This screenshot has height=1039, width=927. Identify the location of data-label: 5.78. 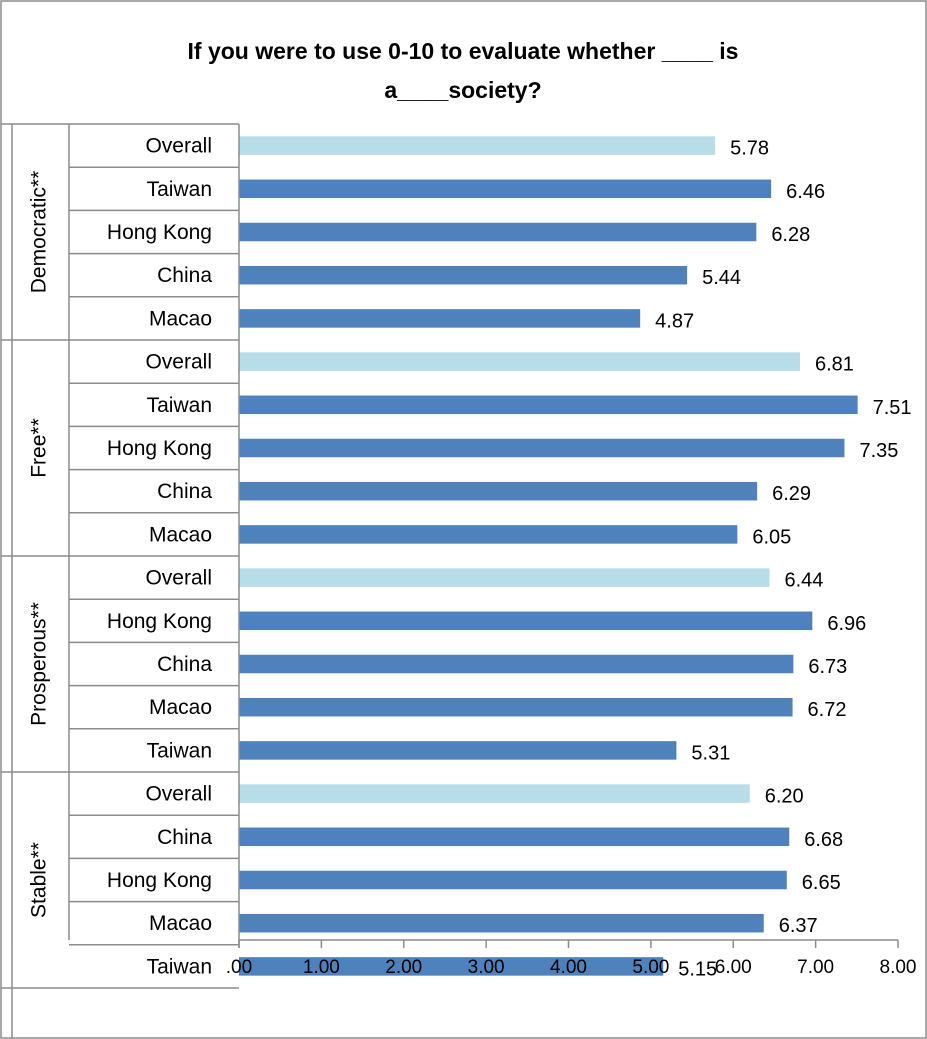
(749, 149).